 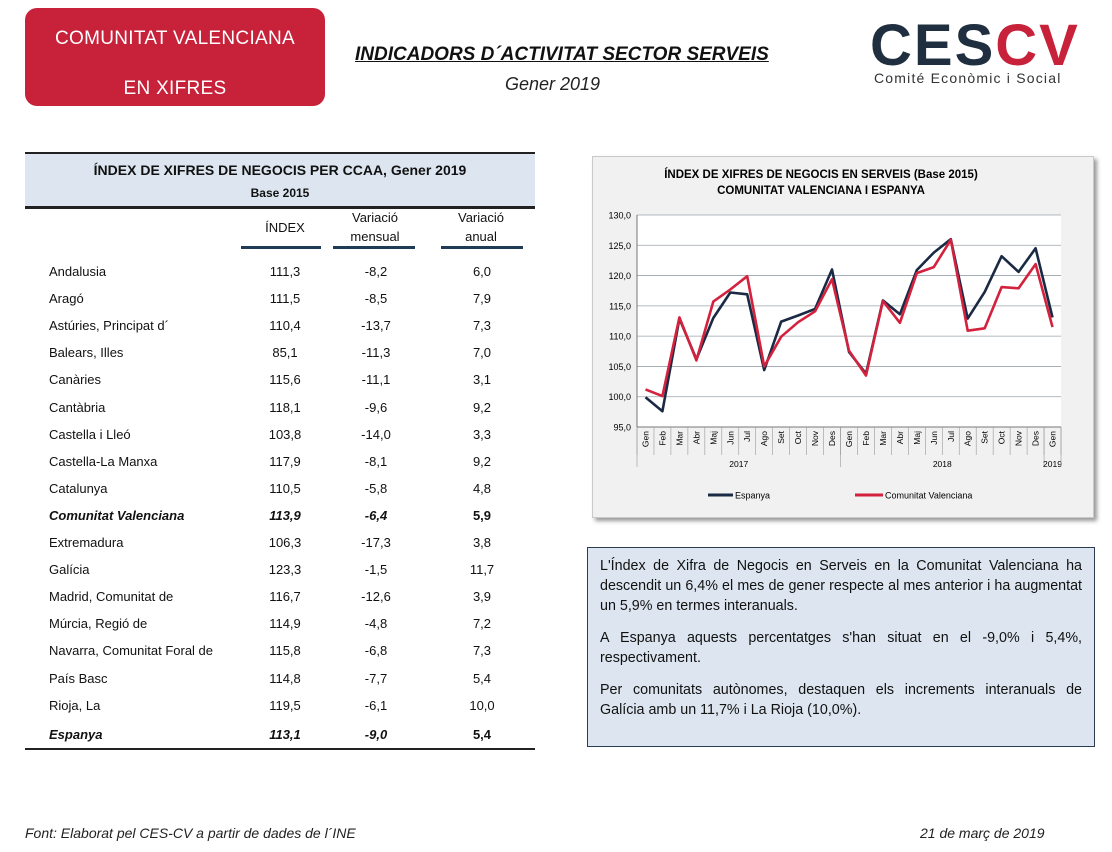 I want to click on table-row: Extremadura 106,3 -17,3 3,8, so click(x=280, y=542).